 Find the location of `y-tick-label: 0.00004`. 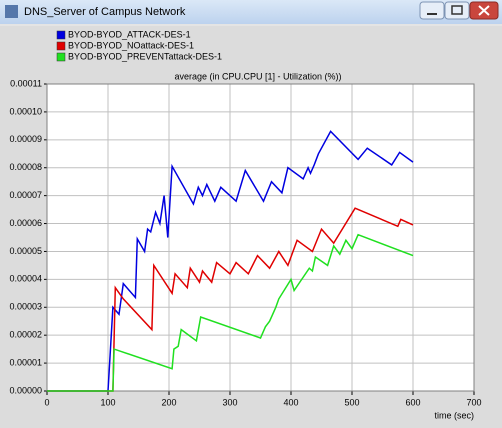

y-tick-label: 0.00004 is located at coordinates (25, 279).